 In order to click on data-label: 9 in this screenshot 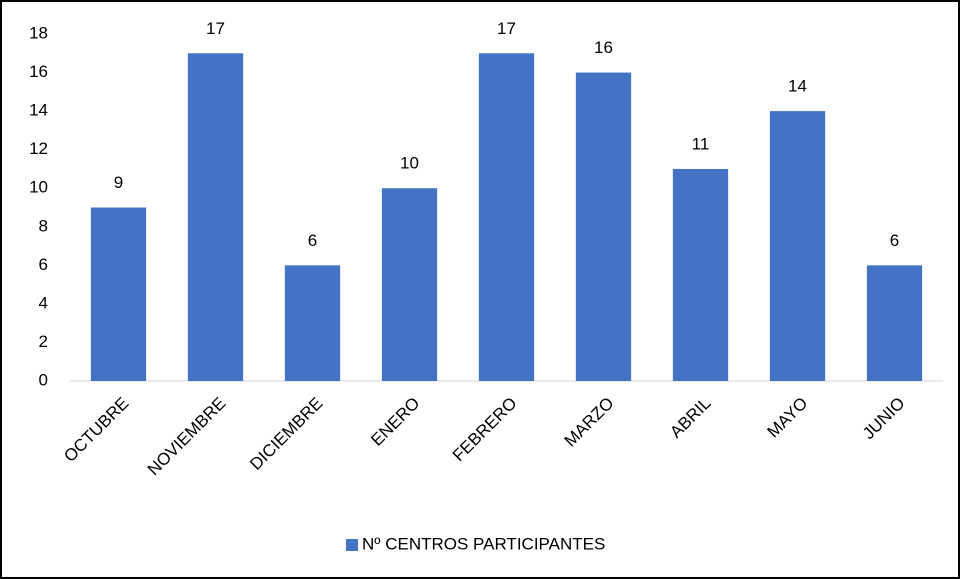, I will do `click(118, 182)`.